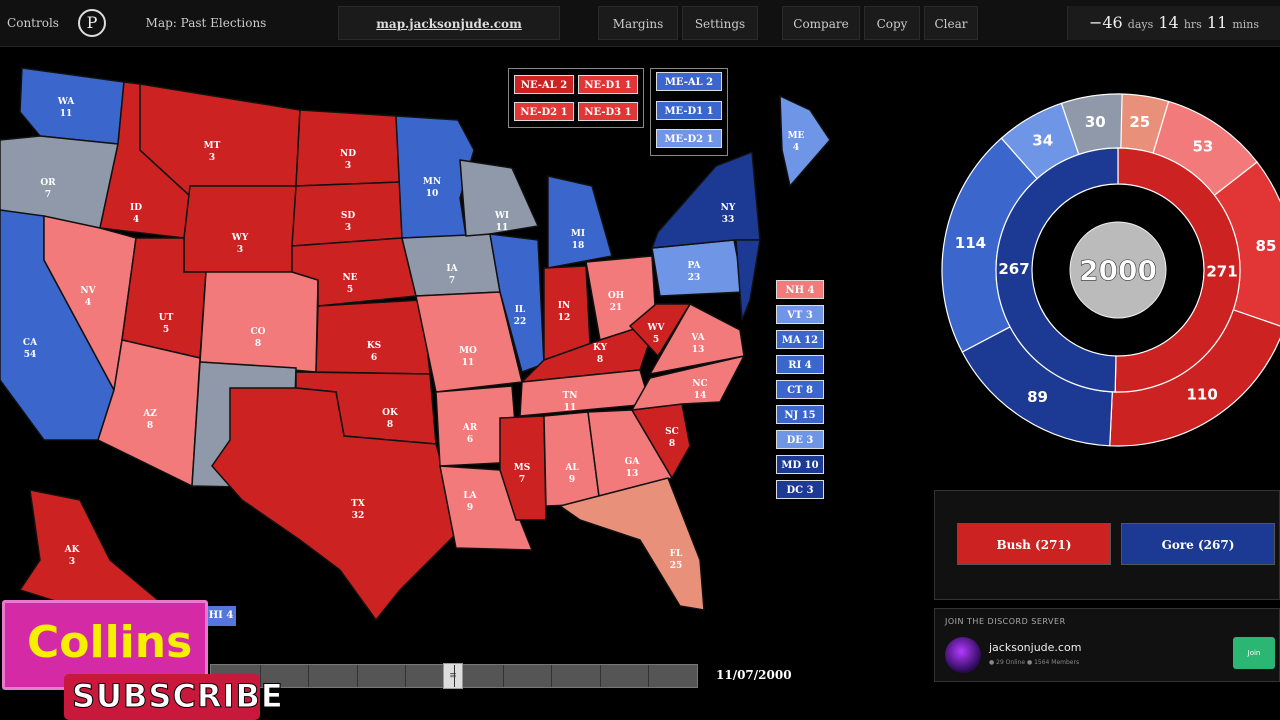 The image size is (1280, 720). Describe the element at coordinates (800, 364) in the screenshot. I see `small-state-box-ri: RI 4` at that location.